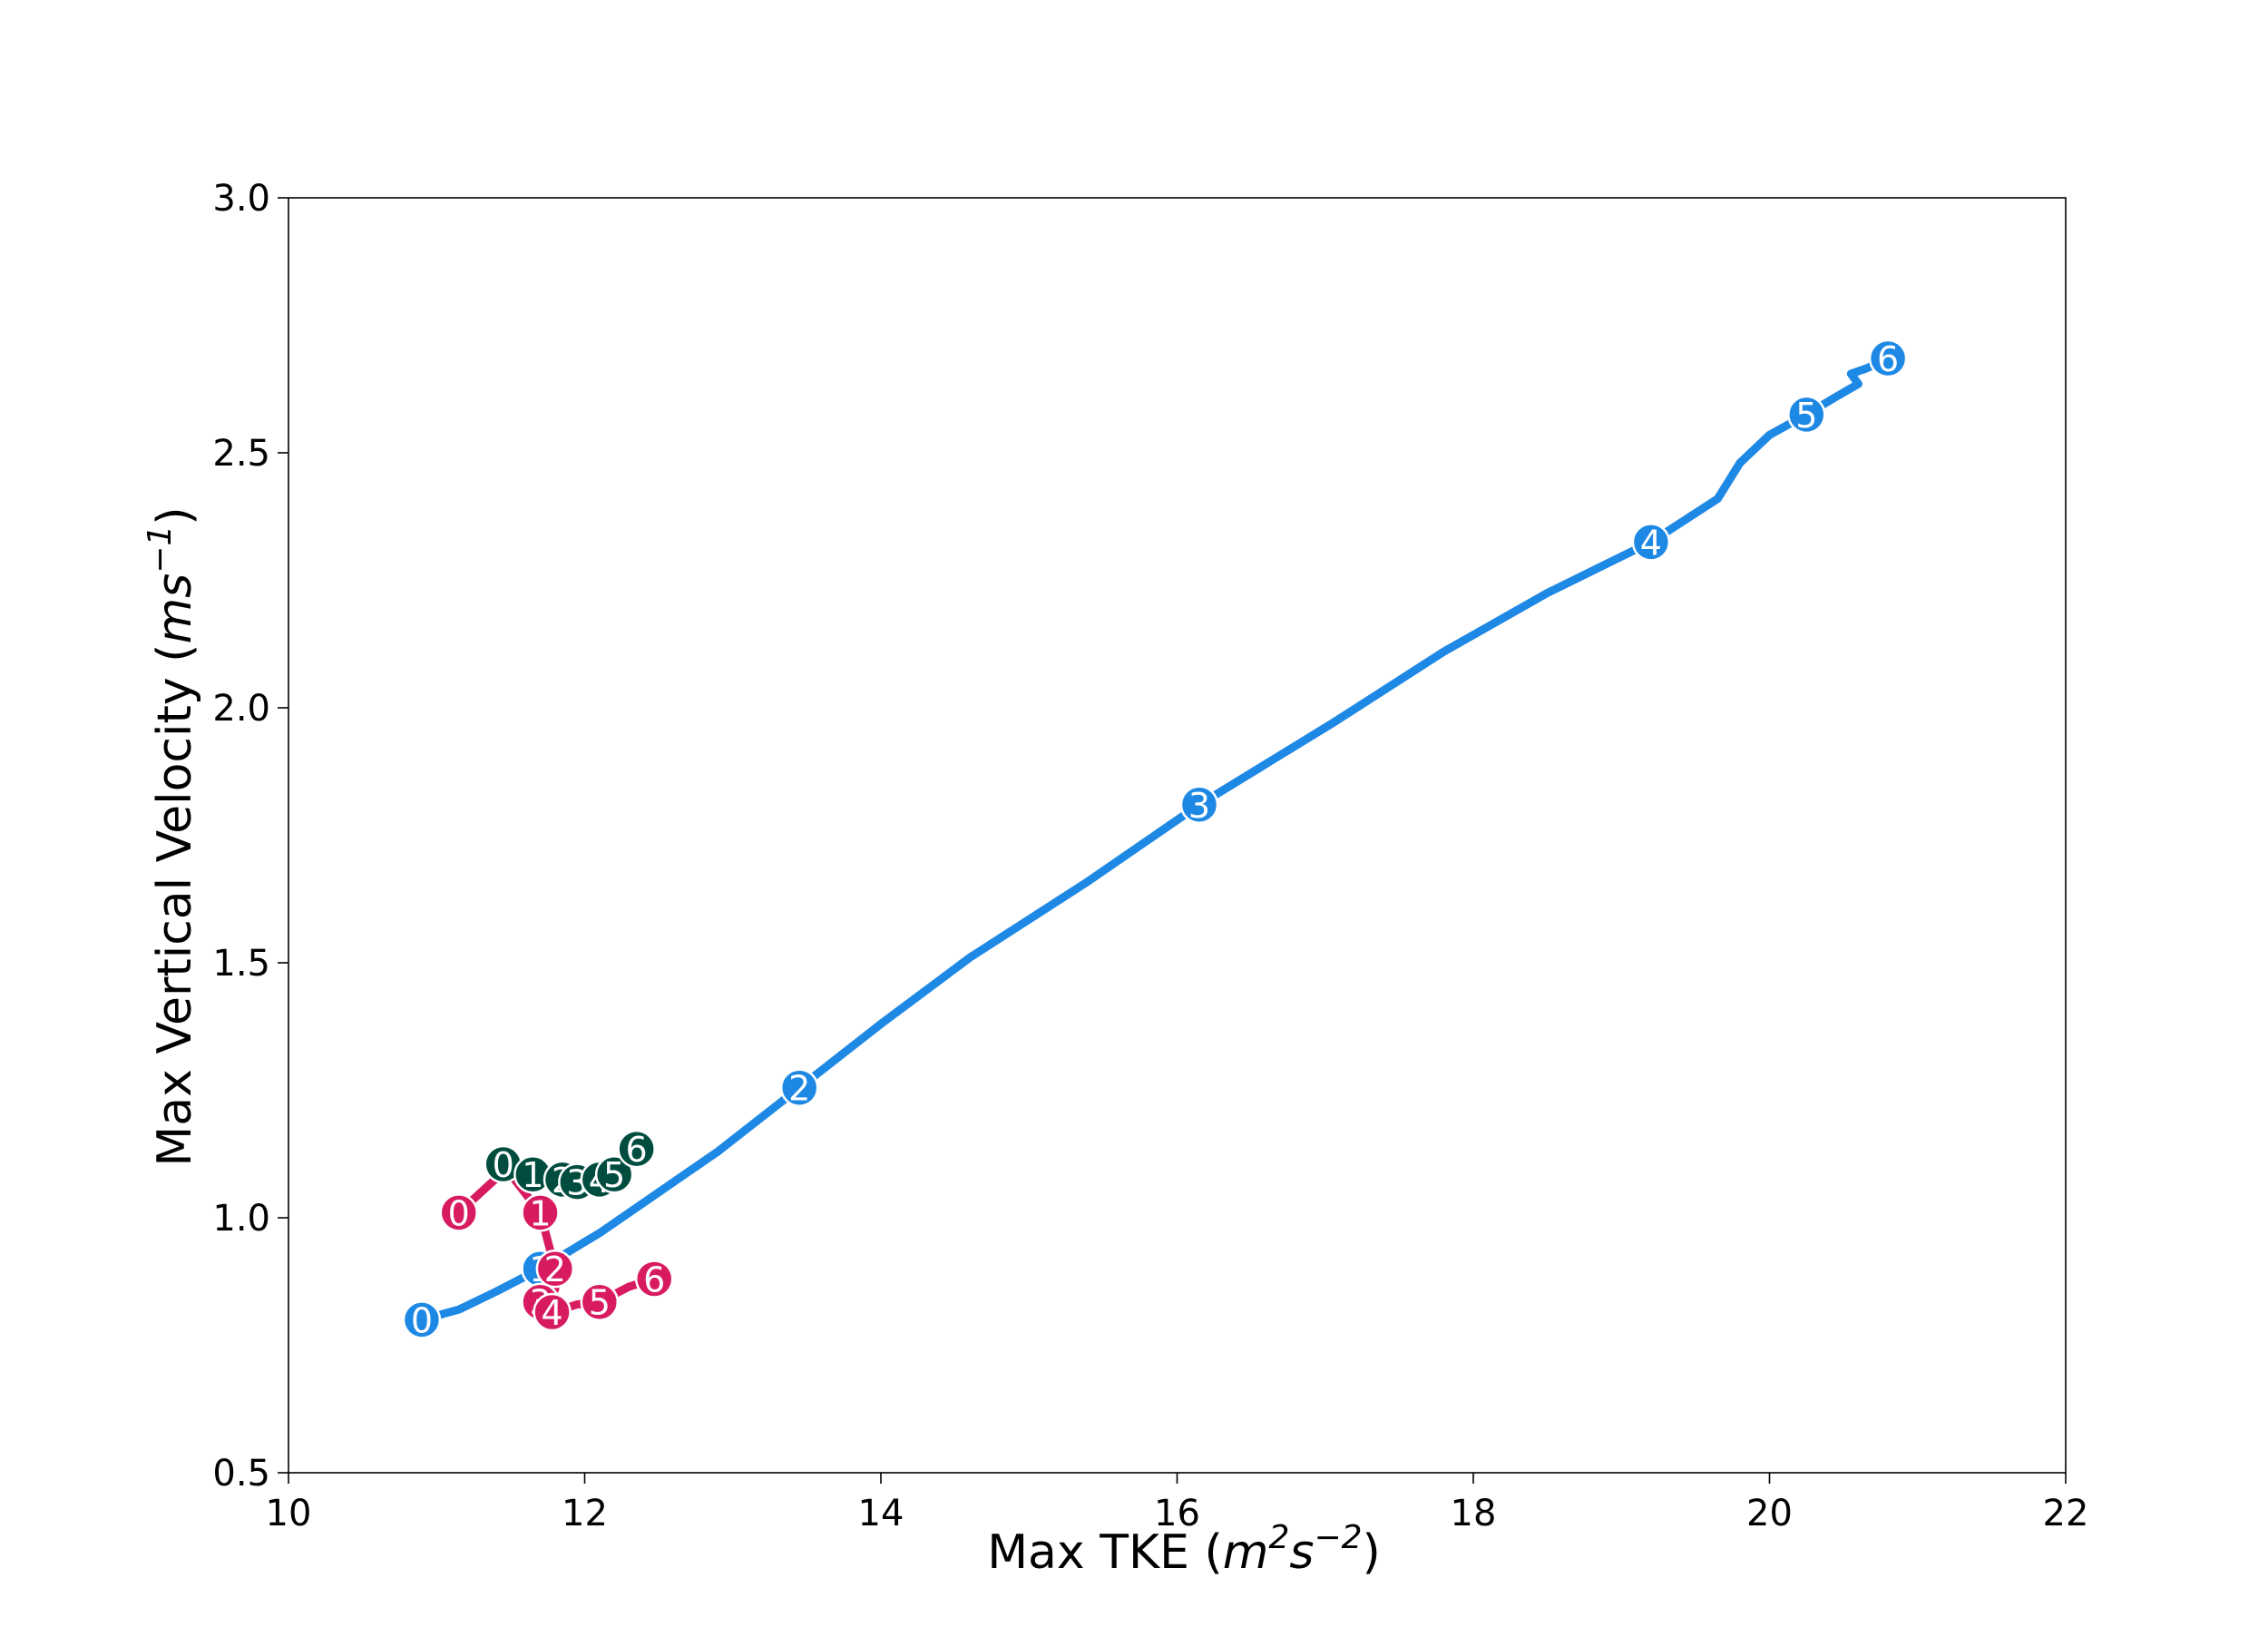 This screenshot has width=2268, height=1637. What do you see at coordinates (570, 1166) in the screenshot?
I see `series-green: 0123456` at bounding box center [570, 1166].